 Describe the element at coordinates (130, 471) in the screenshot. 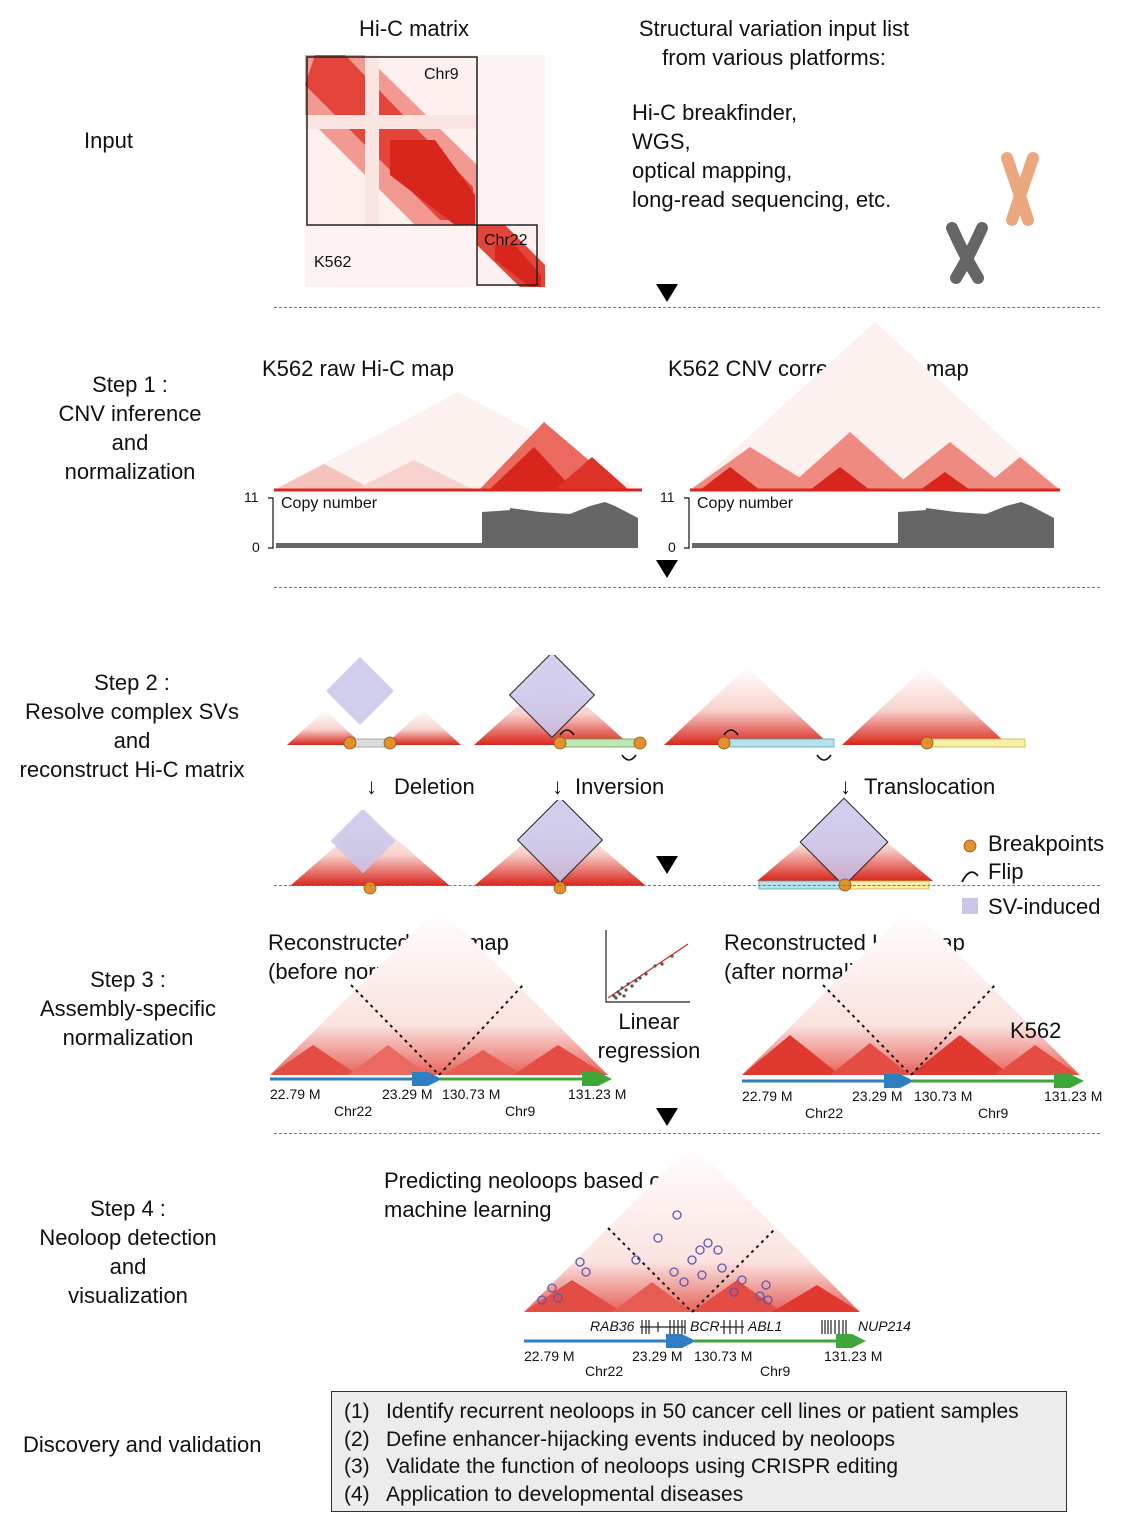

I see `step1-line: normalization` at that location.